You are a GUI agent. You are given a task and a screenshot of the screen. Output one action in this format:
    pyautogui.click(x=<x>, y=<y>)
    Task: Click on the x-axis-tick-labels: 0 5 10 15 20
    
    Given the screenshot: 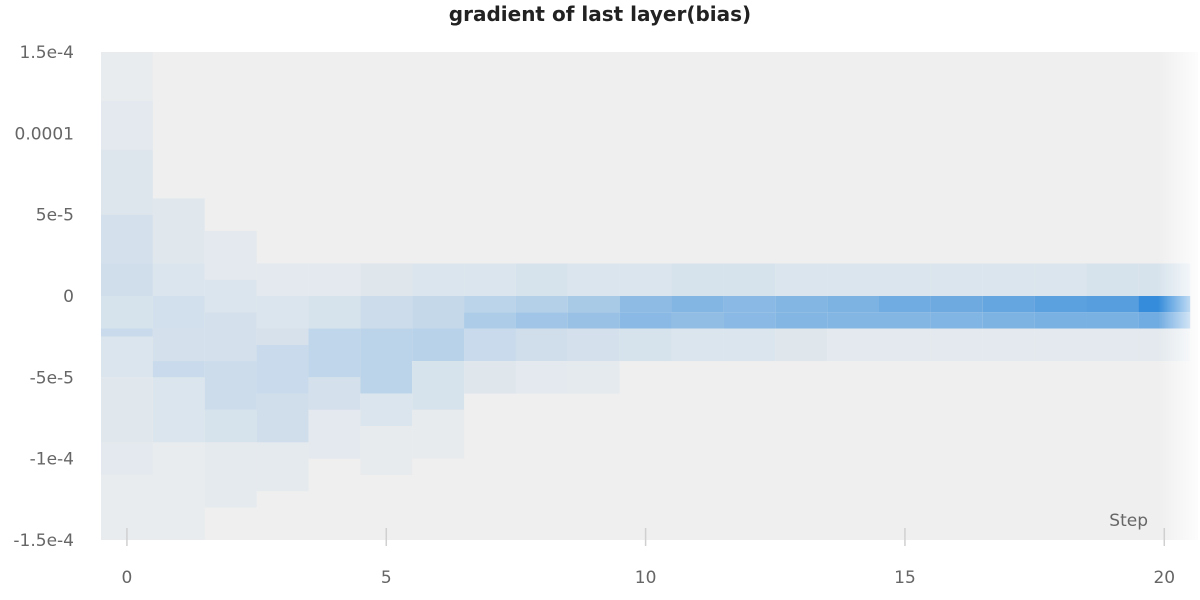 What is the action you would take?
    pyautogui.click(x=649, y=578)
    